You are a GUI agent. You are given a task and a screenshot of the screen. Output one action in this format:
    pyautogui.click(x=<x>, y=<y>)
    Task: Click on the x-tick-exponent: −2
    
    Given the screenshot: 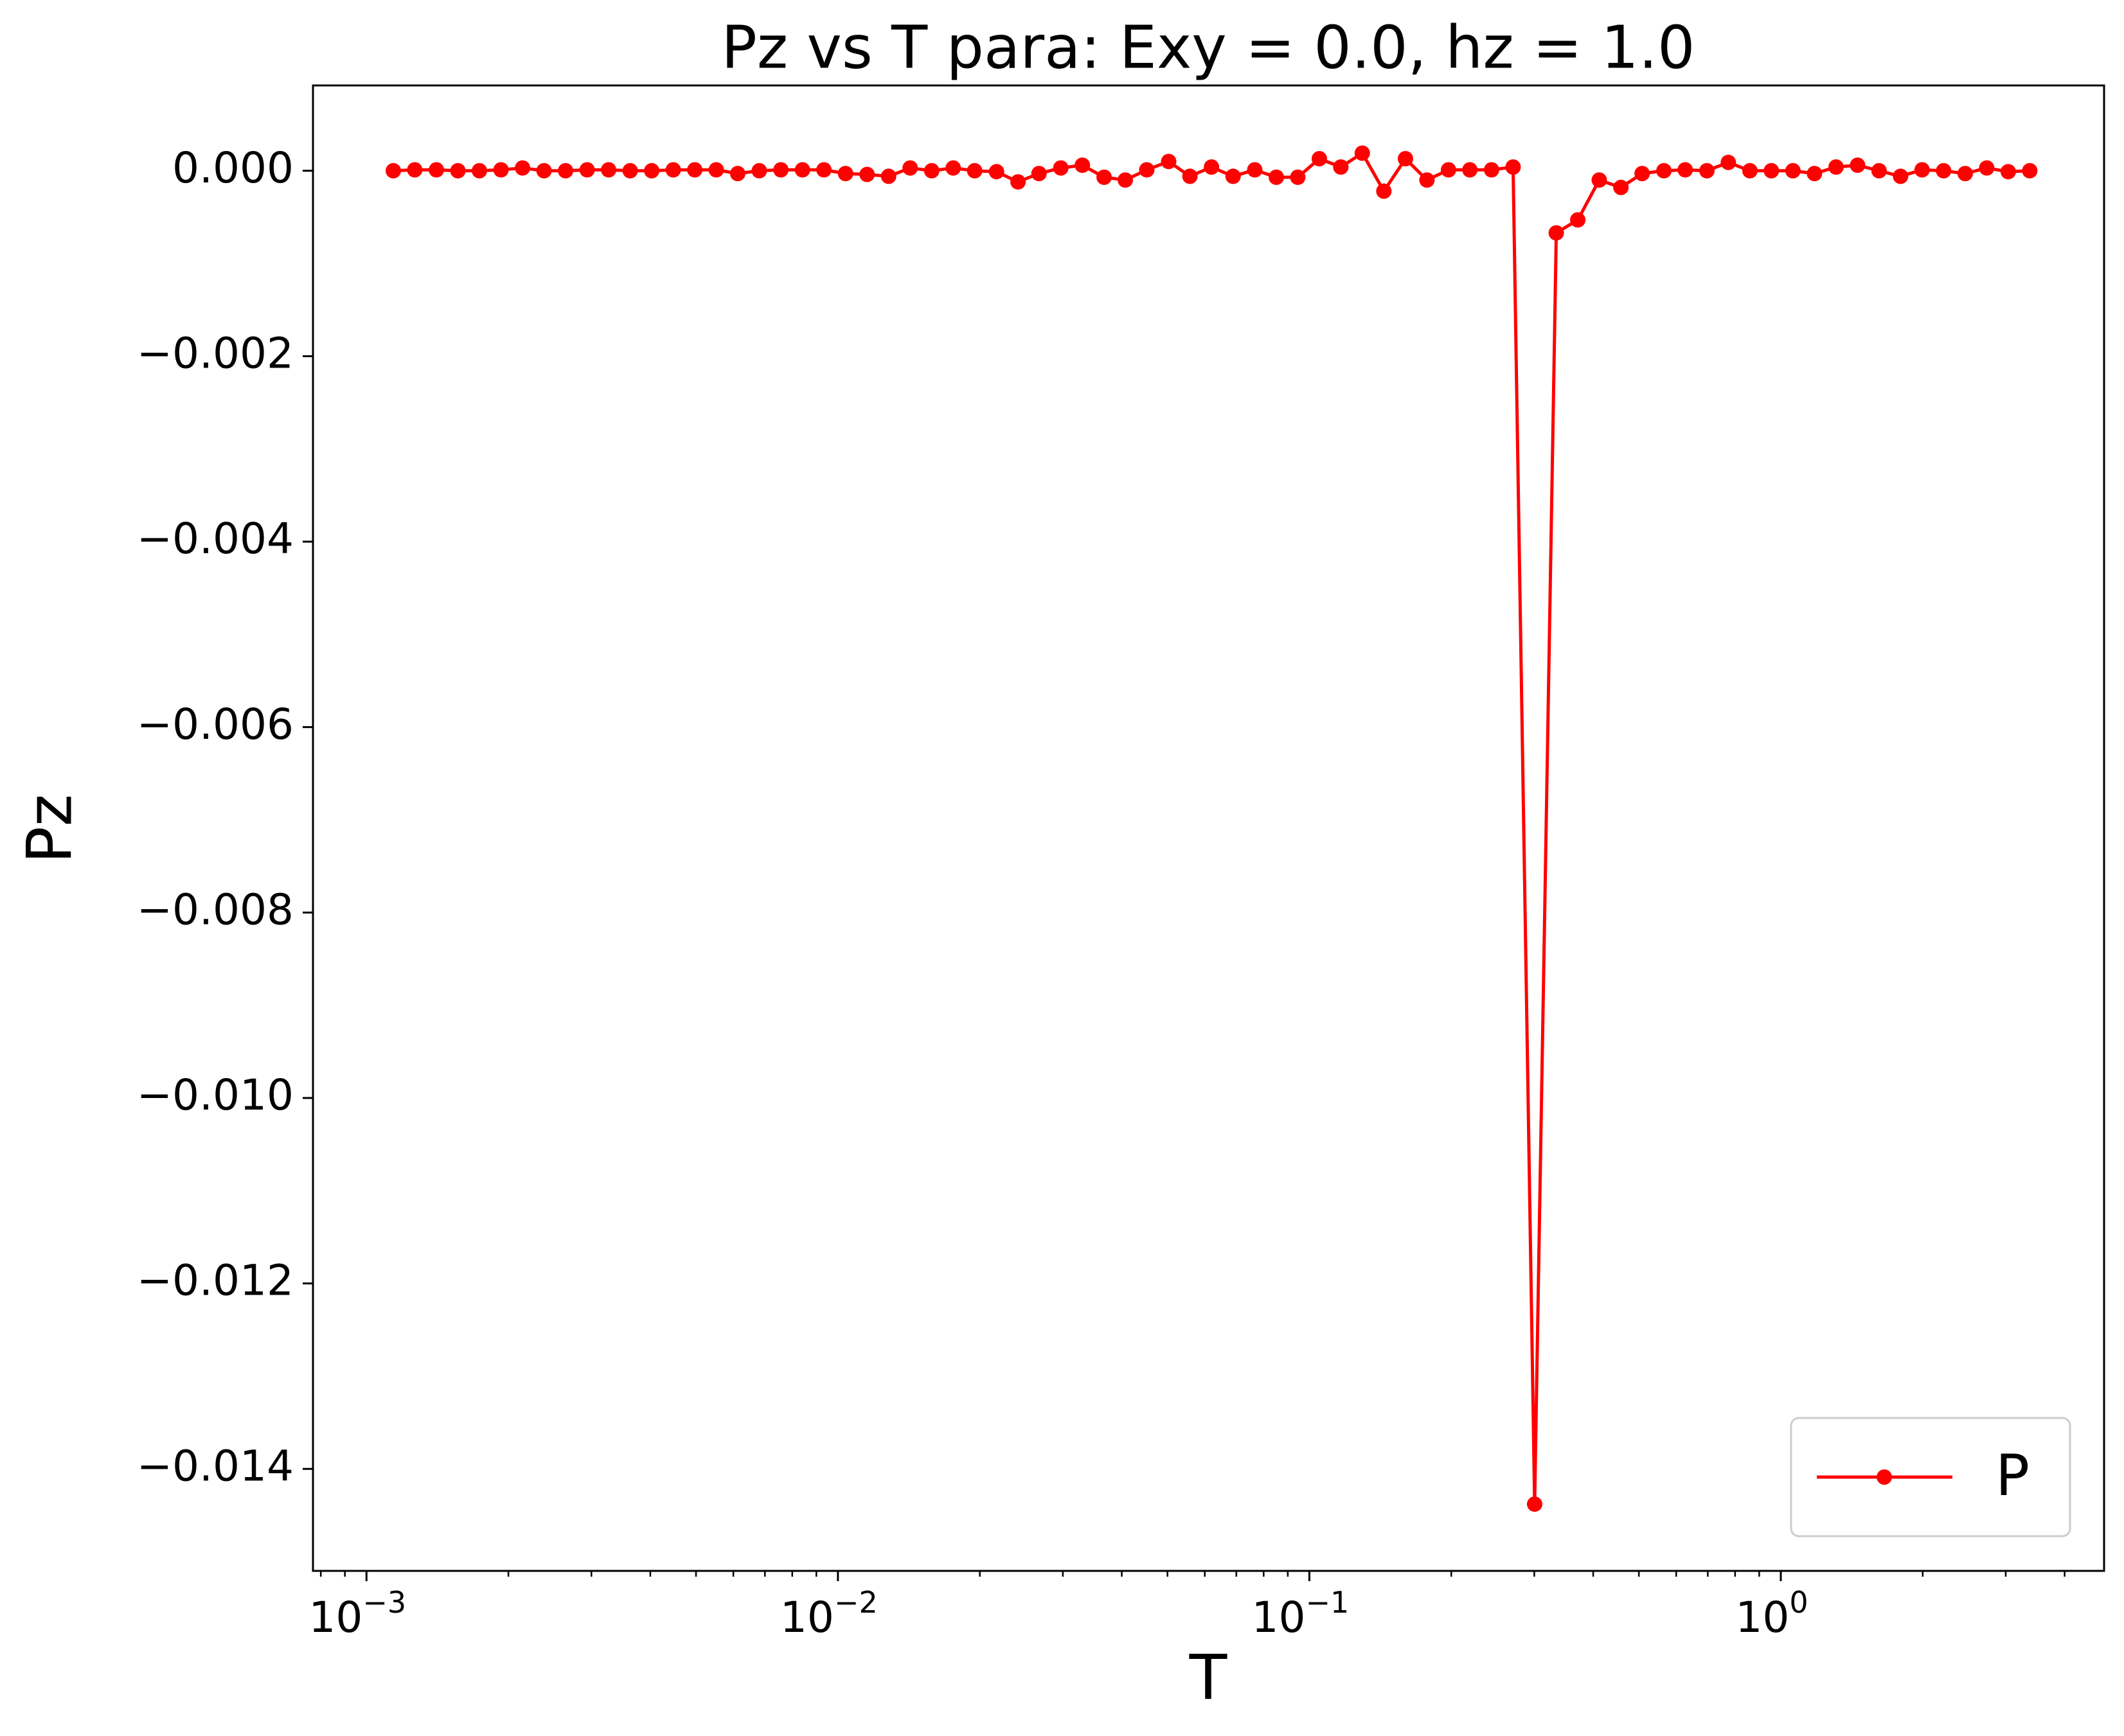 What is the action you would take?
    pyautogui.click(x=856, y=1602)
    